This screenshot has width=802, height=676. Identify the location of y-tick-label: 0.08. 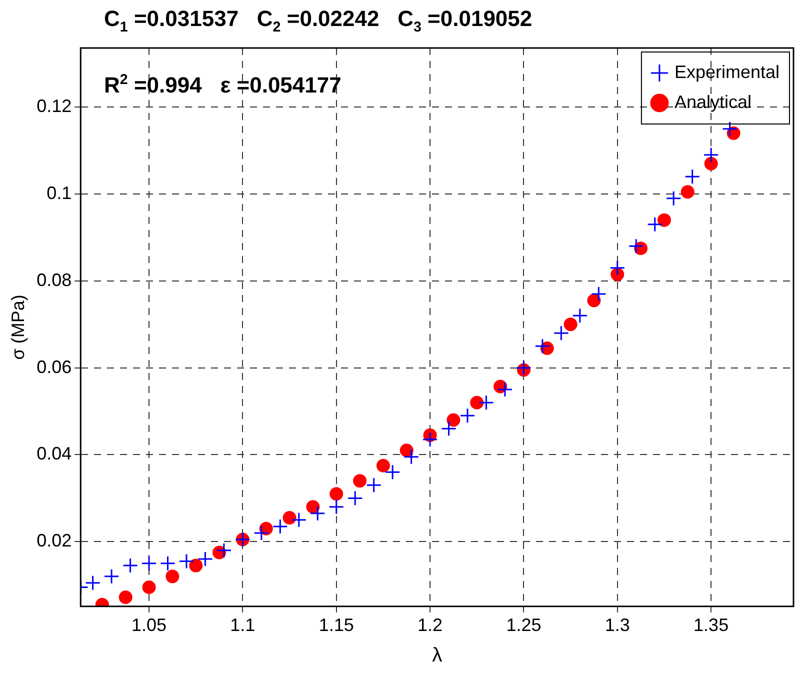
(54, 280).